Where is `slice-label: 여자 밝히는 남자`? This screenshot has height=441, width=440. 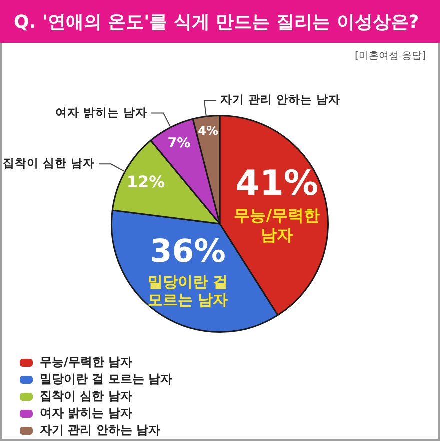
slice-label: 여자 밝히는 남자 is located at coordinates (102, 112).